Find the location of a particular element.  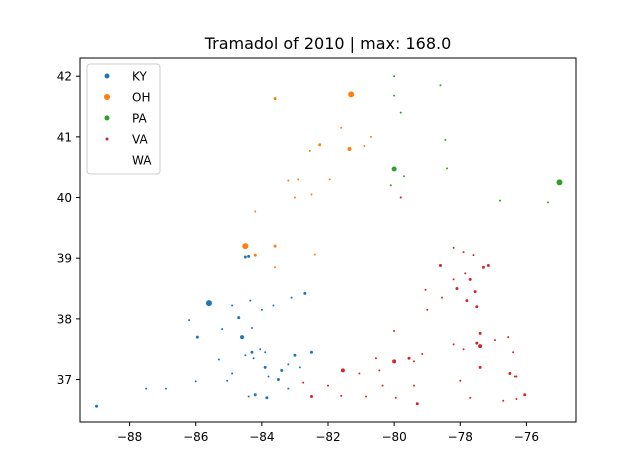

x-axis: −88 −86 −84 −82 −80 −78 −76 is located at coordinates (328, 433).